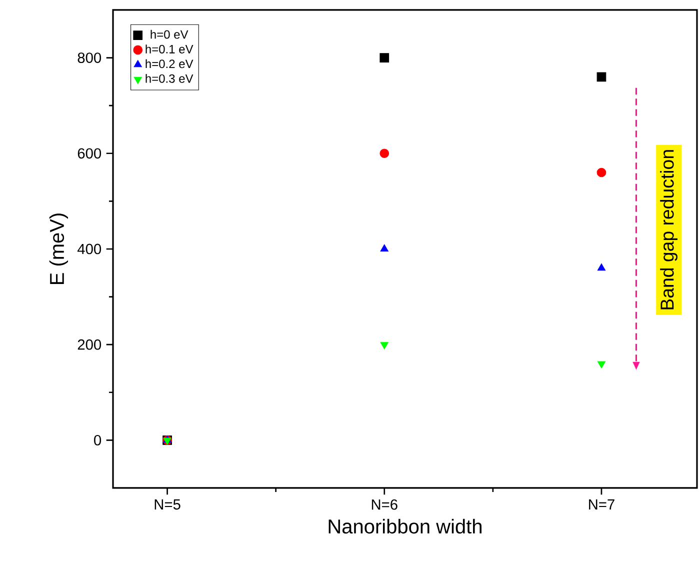  Describe the element at coordinates (669, 230) in the screenshot. I see `annotation: Band gap reduction` at that location.